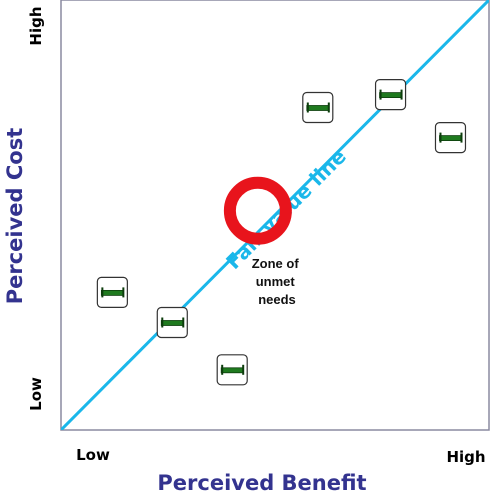 The width and height of the screenshot is (492, 498). I want to click on unmet-needs-label-line-2: unmet, so click(276, 281).